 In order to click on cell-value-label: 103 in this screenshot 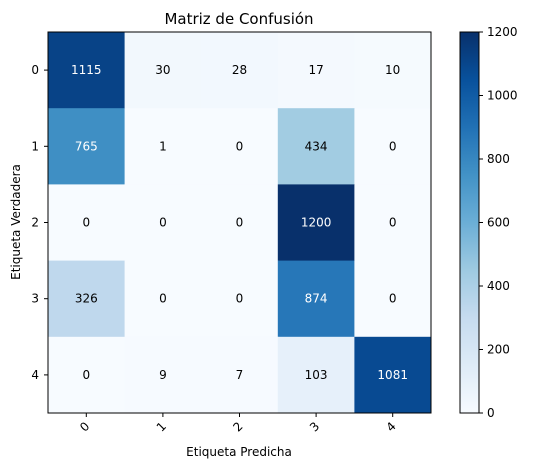, I will do `click(316, 375)`.